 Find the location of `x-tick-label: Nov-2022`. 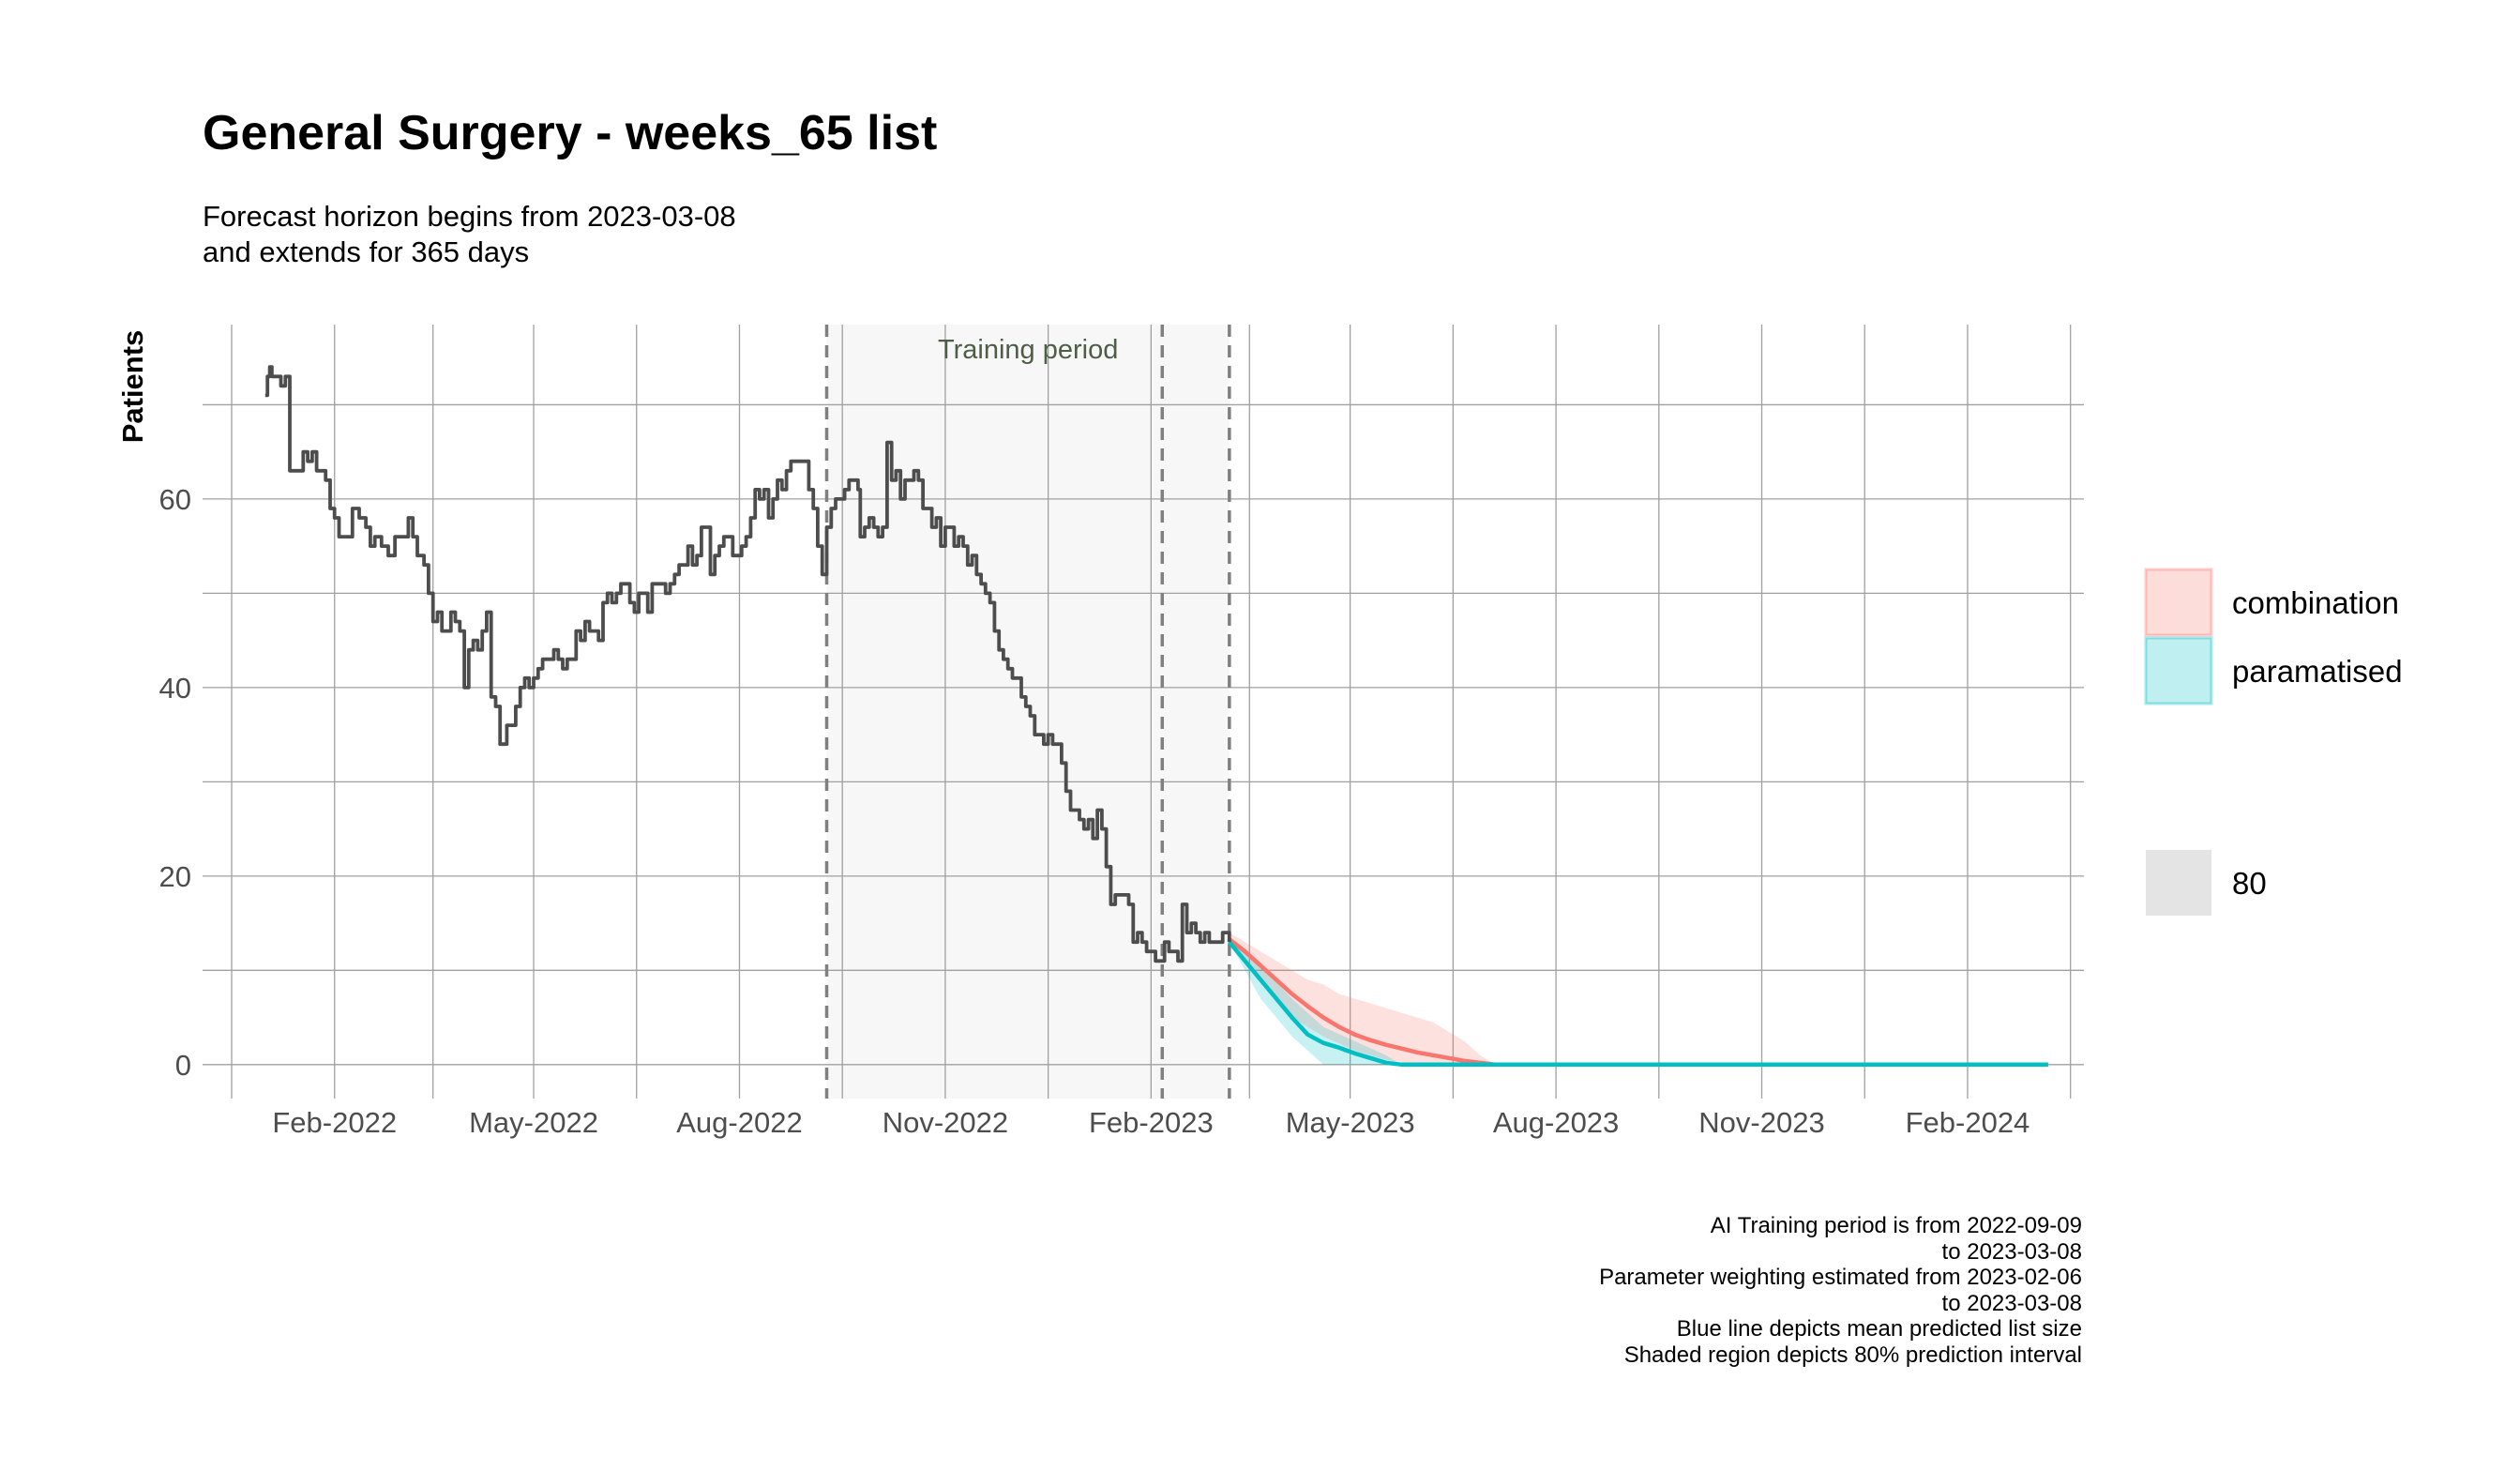

x-tick-label: Nov-2022 is located at coordinates (945, 1122).